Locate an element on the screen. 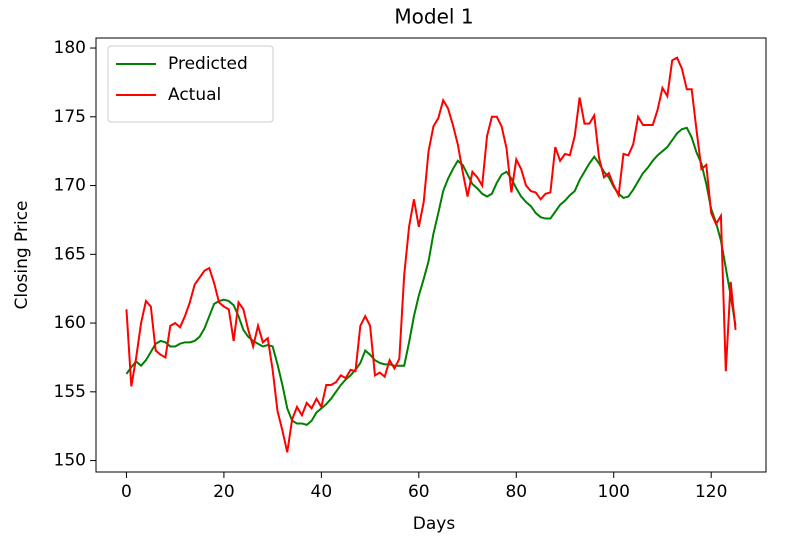  y-axis-label: Closing Price is located at coordinates (22, 254).